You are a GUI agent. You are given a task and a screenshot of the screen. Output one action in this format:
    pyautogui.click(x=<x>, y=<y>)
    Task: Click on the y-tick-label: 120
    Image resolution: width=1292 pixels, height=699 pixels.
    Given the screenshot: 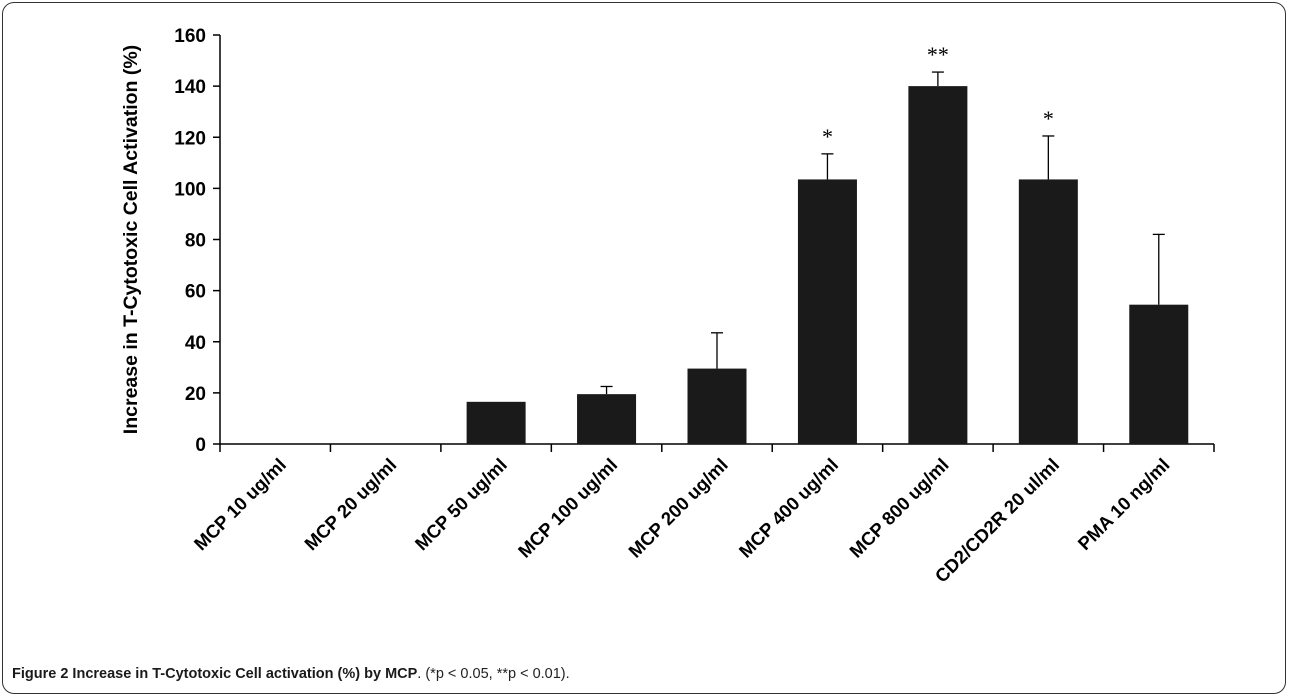 What is the action you would take?
    pyautogui.click(x=190, y=138)
    